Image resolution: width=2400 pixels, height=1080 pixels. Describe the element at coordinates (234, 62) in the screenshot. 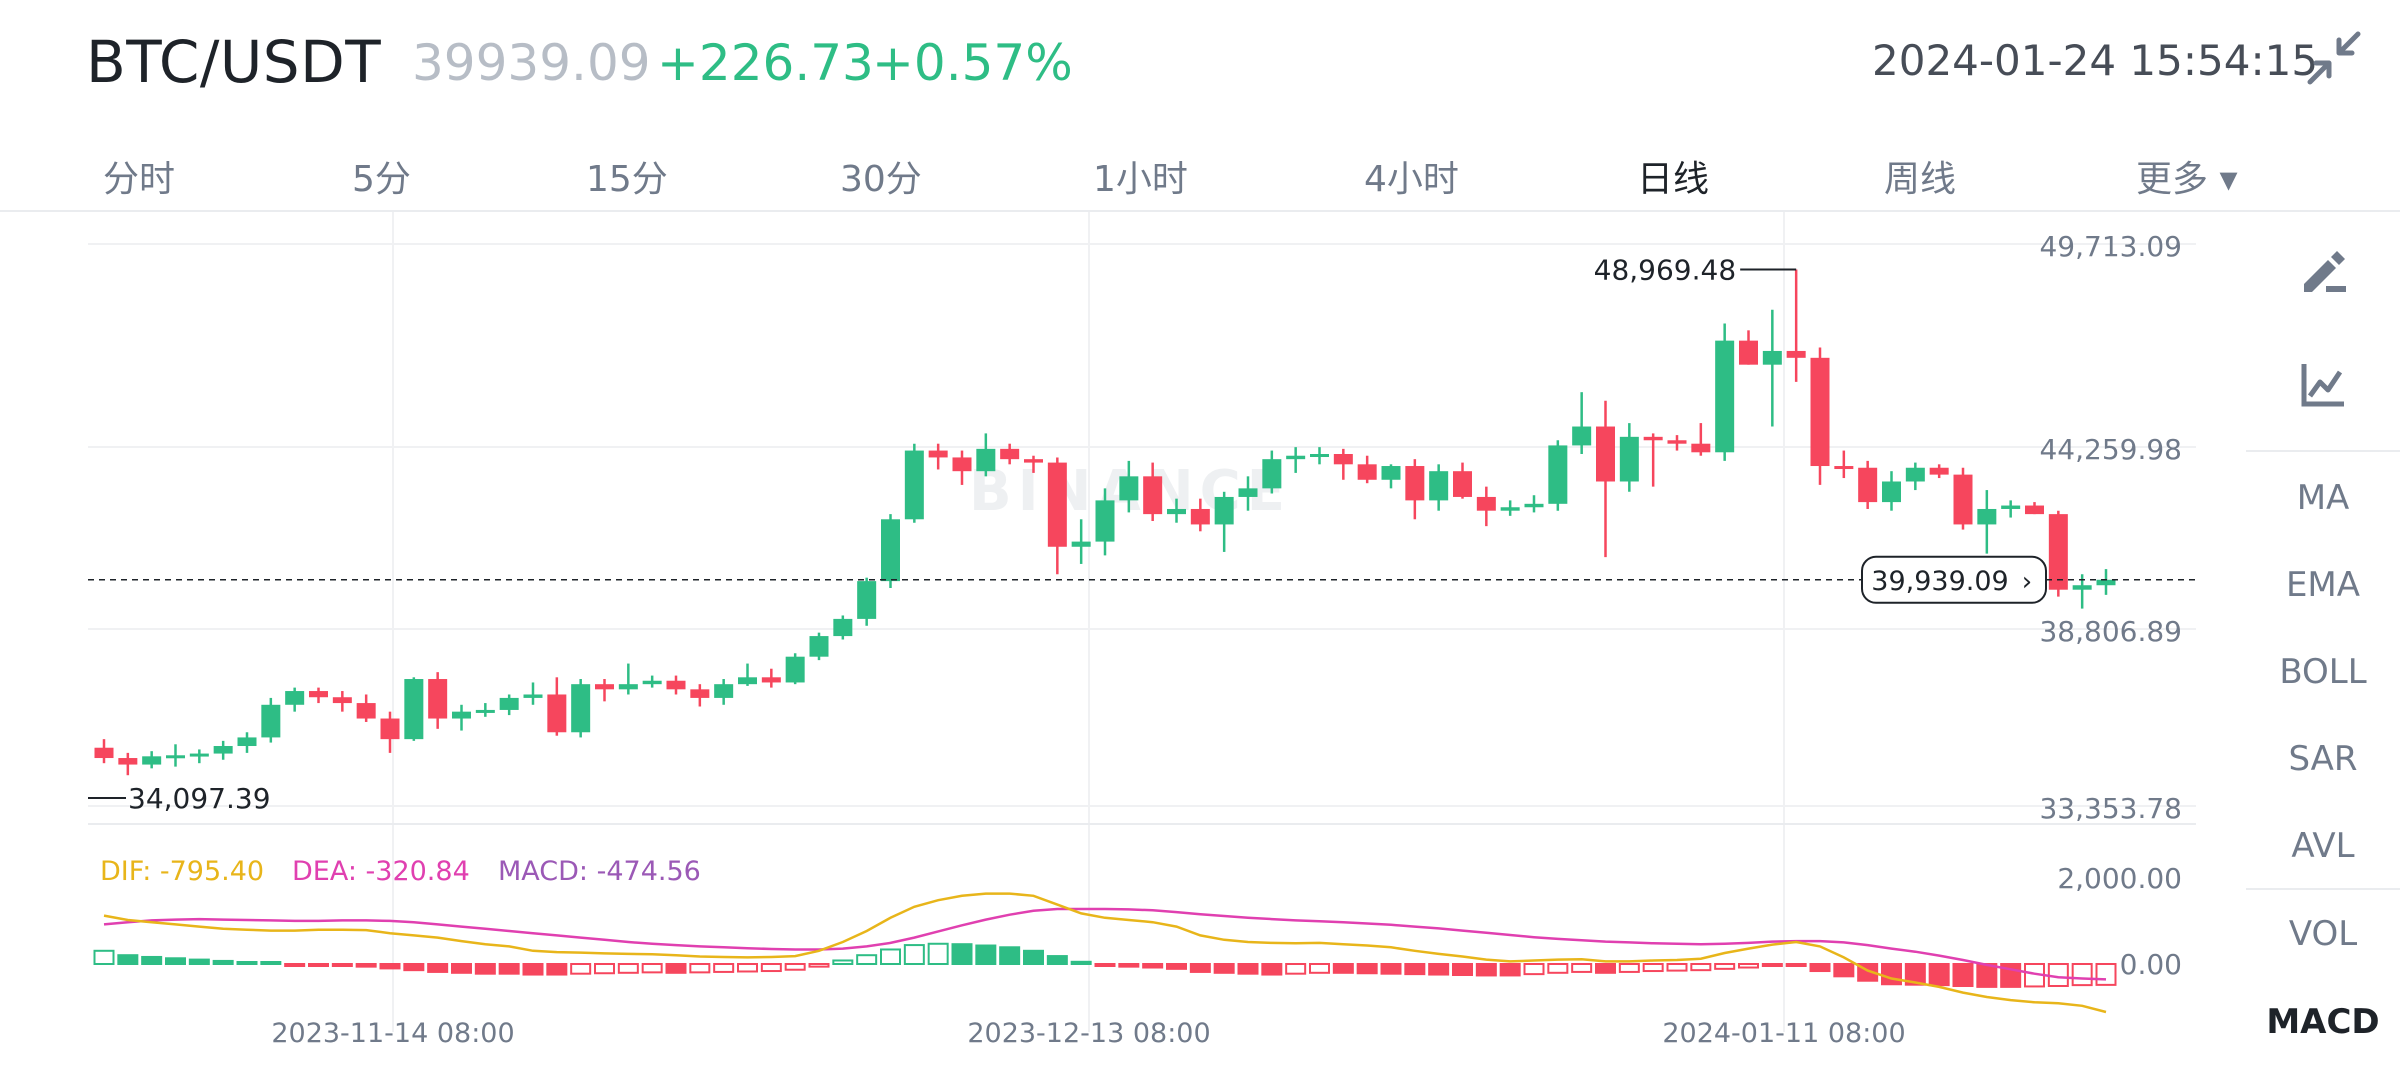

I see `symbol-pair: BTC/USDT` at that location.